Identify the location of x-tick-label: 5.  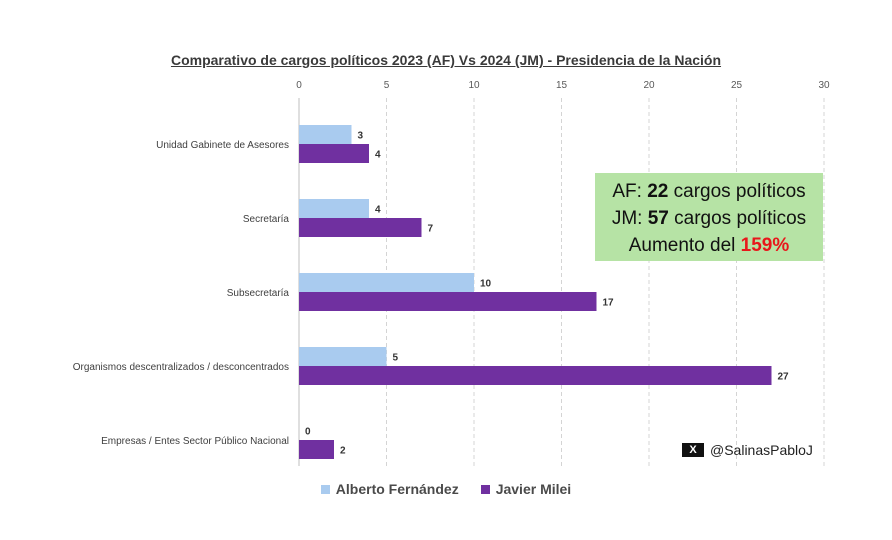
(387, 85).